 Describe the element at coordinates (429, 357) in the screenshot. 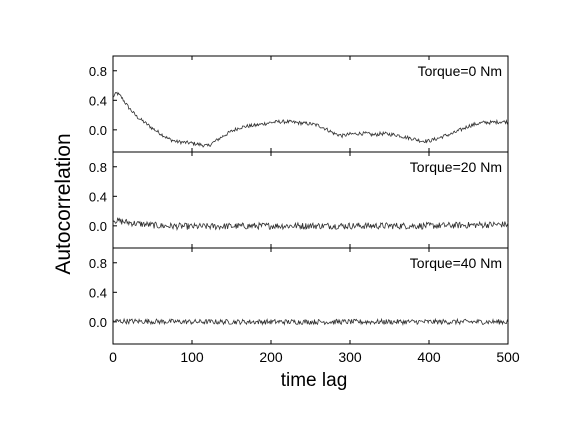

I see `x-tick-label: 400` at that location.